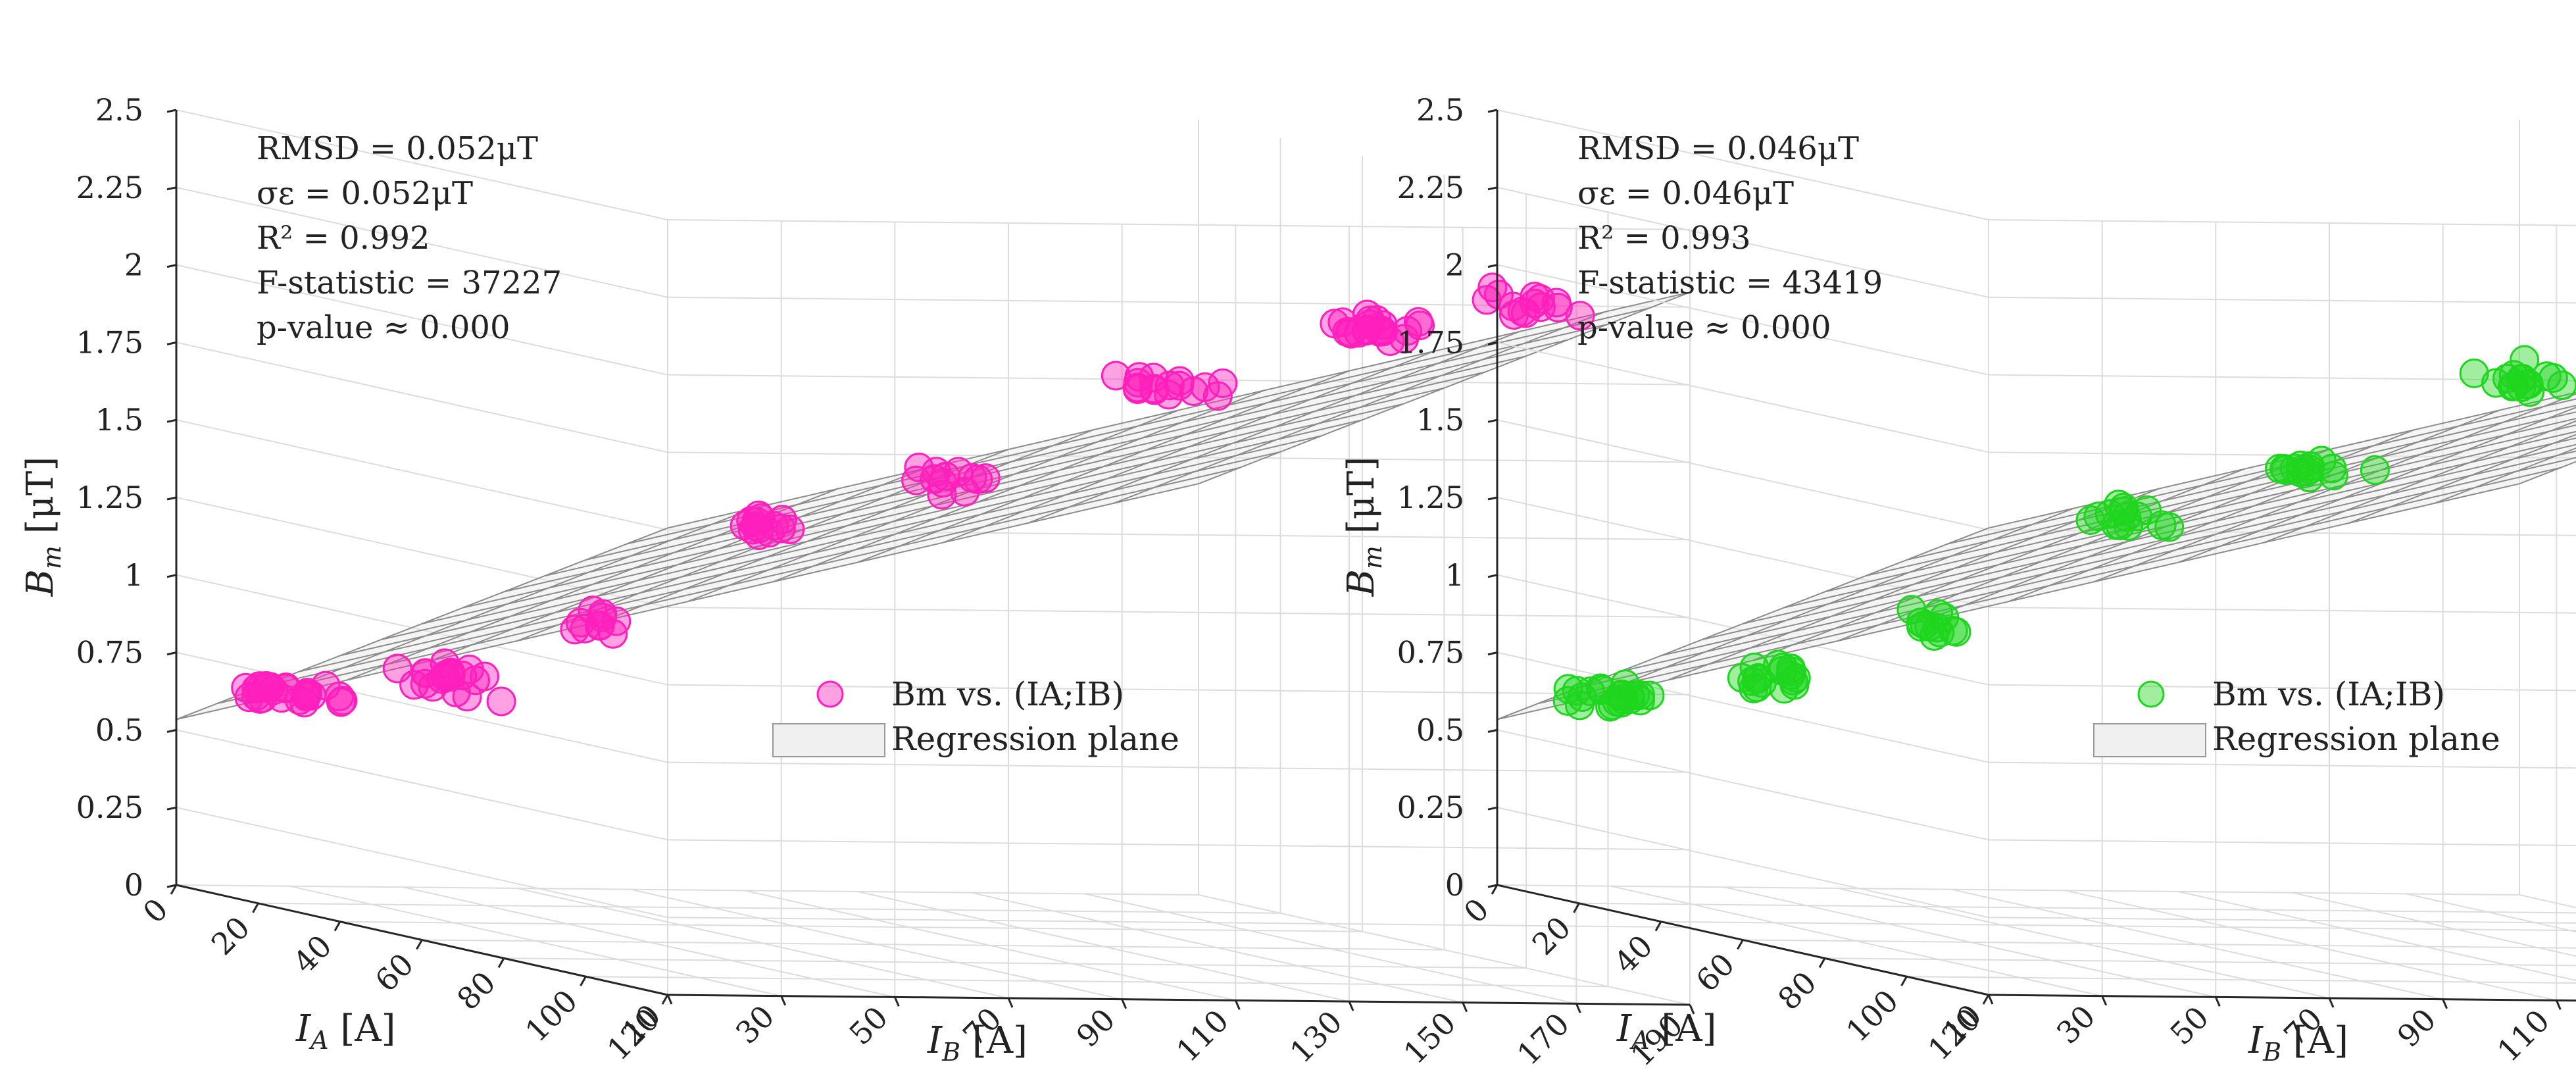 This screenshot has width=2576, height=1087. Describe the element at coordinates (1543, 1039) in the screenshot. I see `y-tick-label: 170` at that location.